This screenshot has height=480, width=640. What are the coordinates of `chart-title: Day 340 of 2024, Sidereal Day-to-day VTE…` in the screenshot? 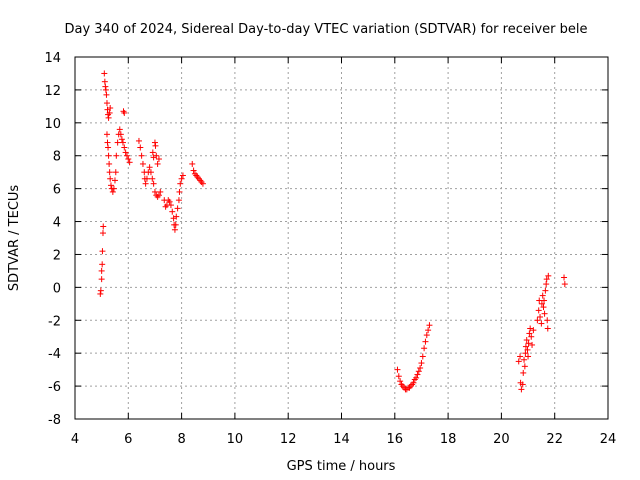 It's located at (326, 29).